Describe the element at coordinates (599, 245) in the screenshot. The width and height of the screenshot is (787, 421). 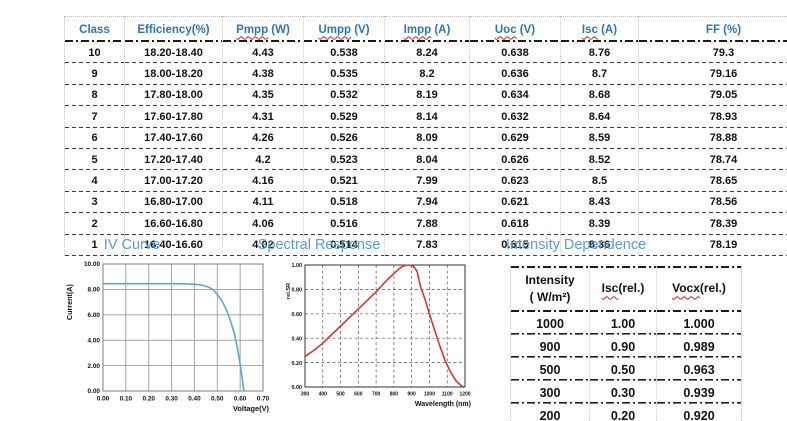
I see `table-cell: 8.36` at that location.